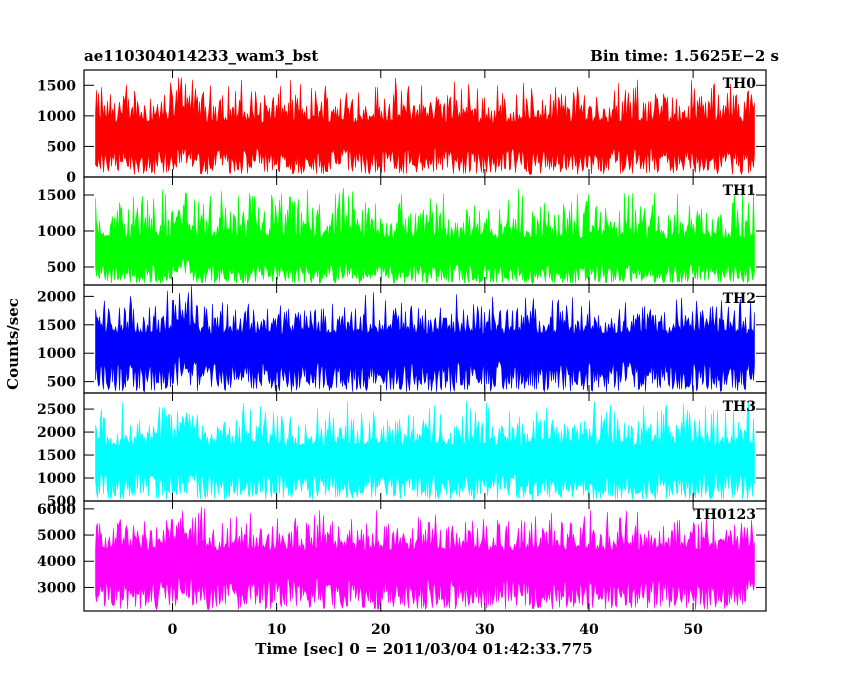  What do you see at coordinates (684, 56) in the screenshot?
I see `bin-time-label: Bin time: 1.5625E−2 s` at bounding box center [684, 56].